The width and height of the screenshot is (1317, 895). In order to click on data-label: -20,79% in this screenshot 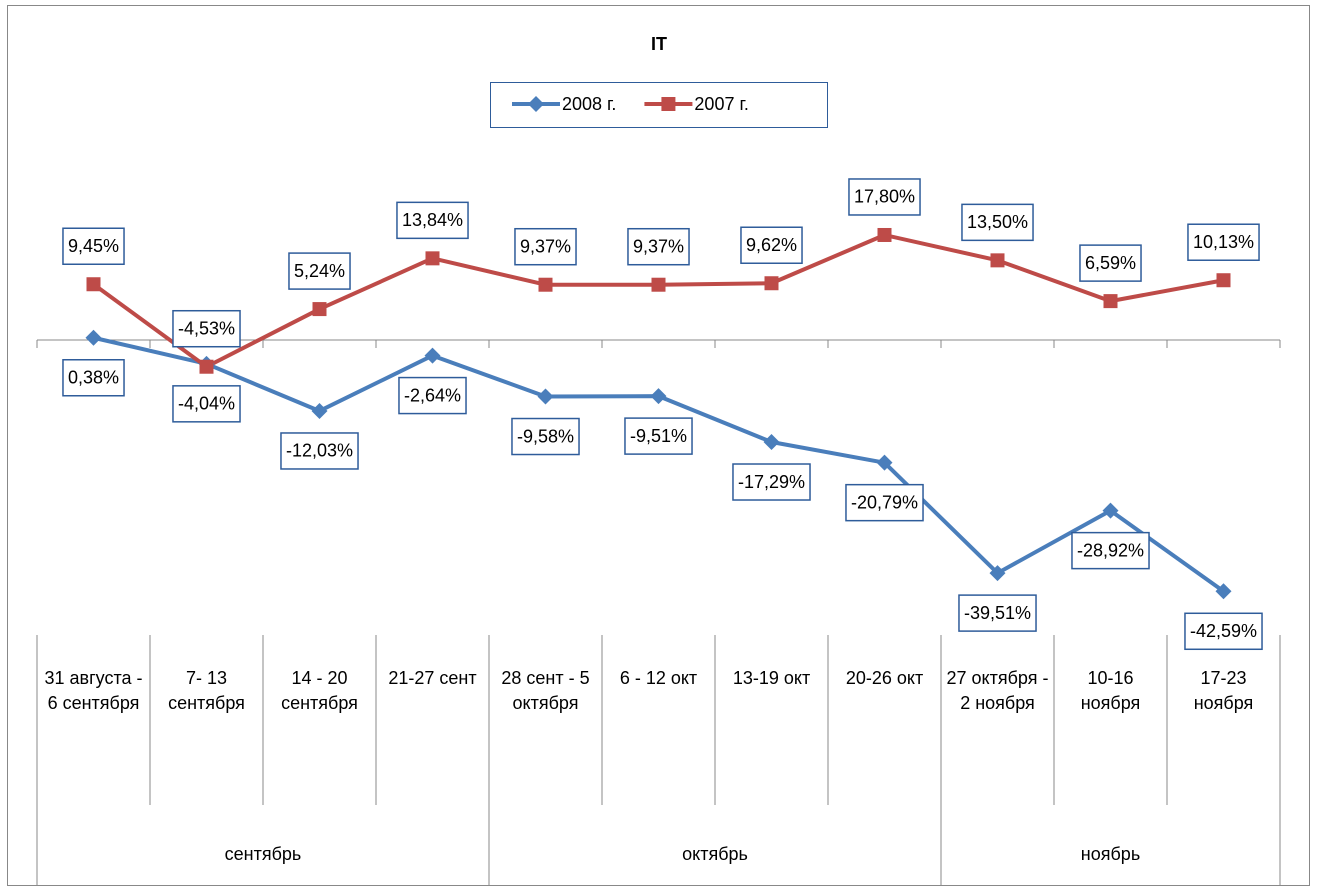, I will do `click(884, 502)`.